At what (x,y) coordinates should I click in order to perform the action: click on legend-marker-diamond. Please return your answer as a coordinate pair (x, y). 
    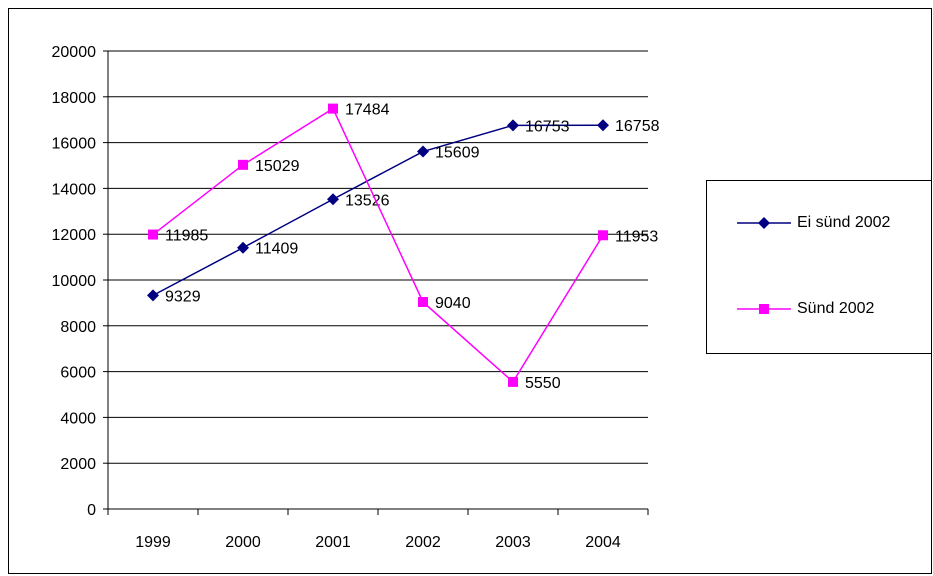
    Looking at the image, I should click on (764, 223).